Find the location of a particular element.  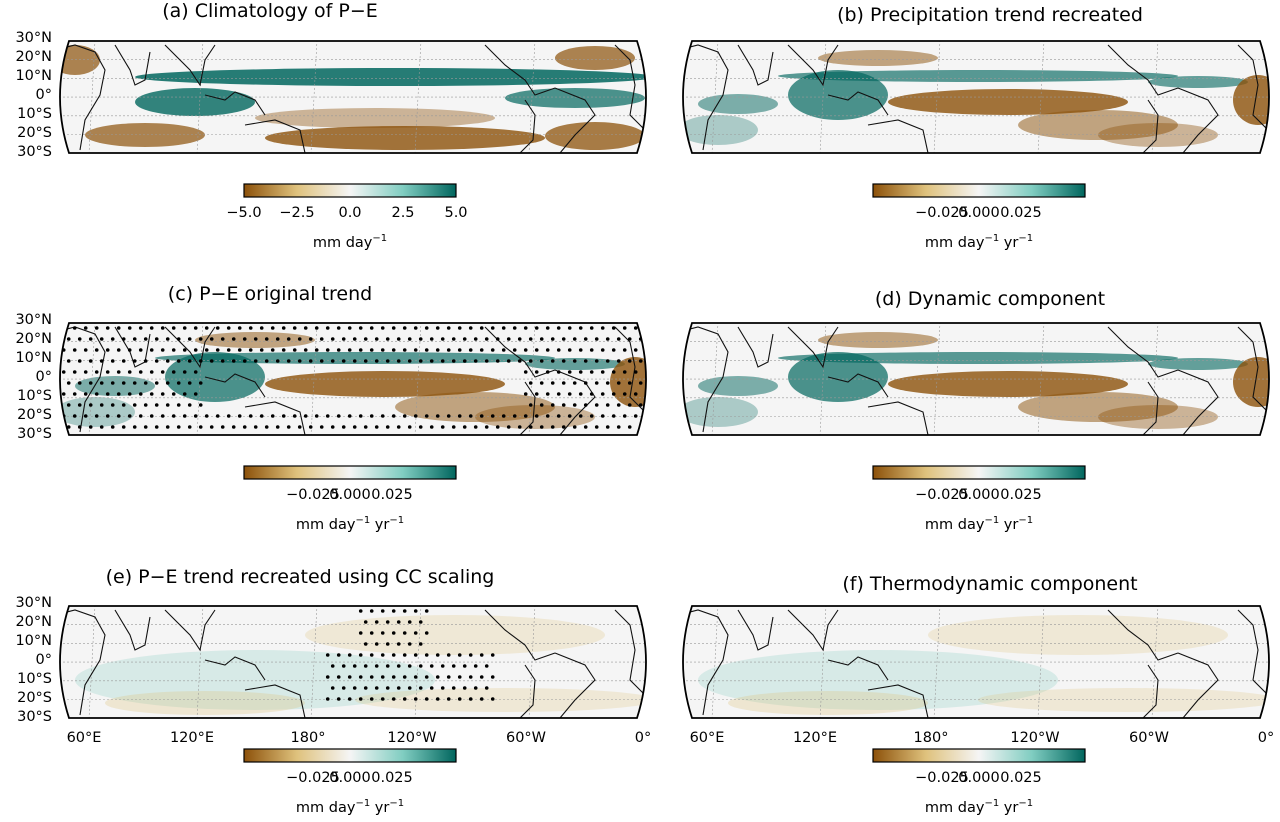

panel-e-title: (e) P−E trend recreated using CC scaling is located at coordinates (300, 577).